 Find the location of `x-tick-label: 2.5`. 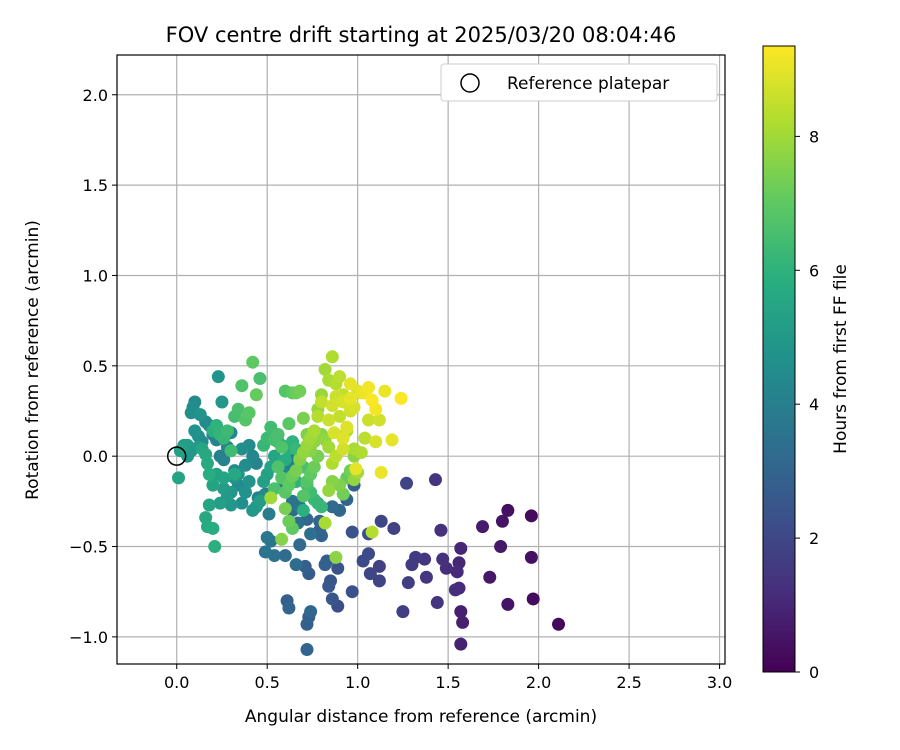

x-tick-label: 2.5 is located at coordinates (628, 682).